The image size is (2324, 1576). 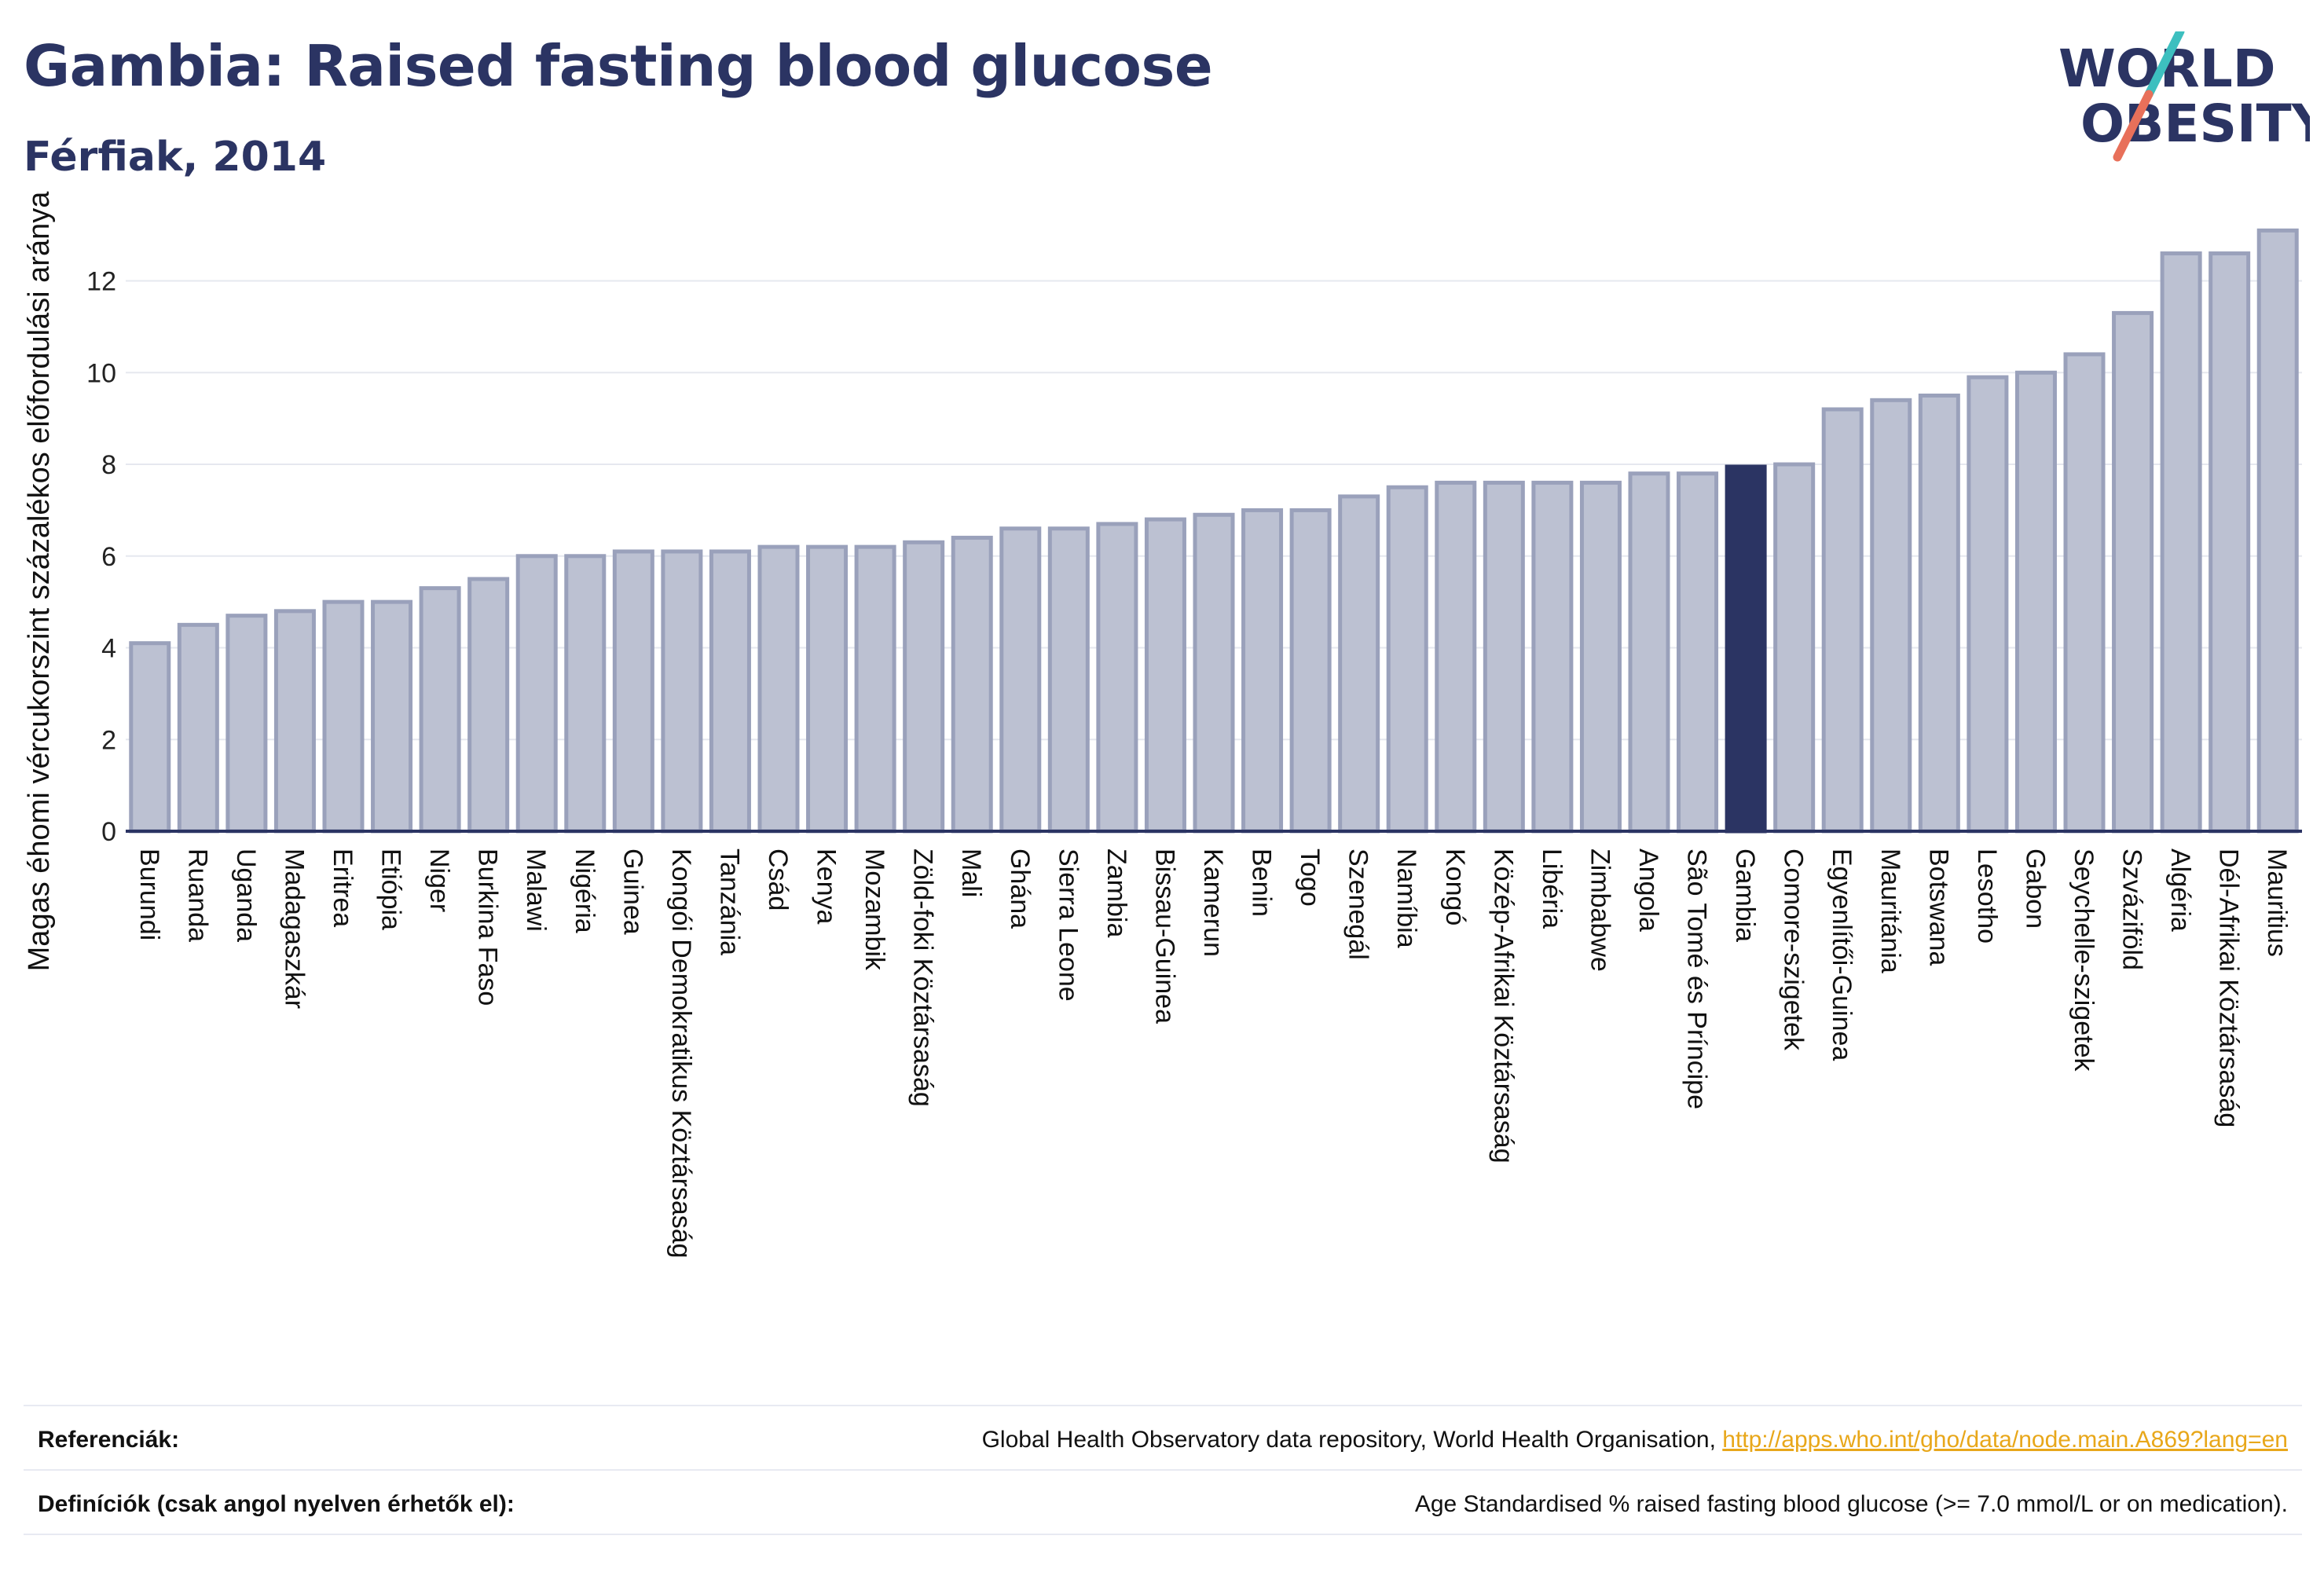 I want to click on x-tick-label: Madagaszkár, so click(x=294, y=928).